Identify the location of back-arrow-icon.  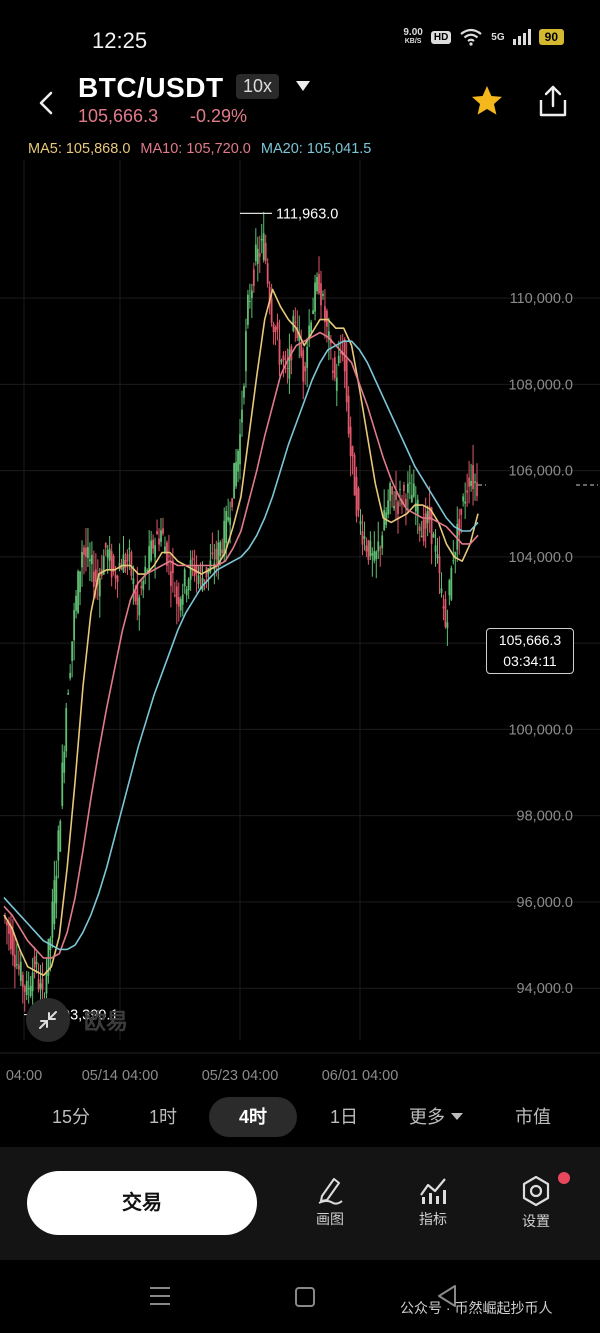
(47, 103).